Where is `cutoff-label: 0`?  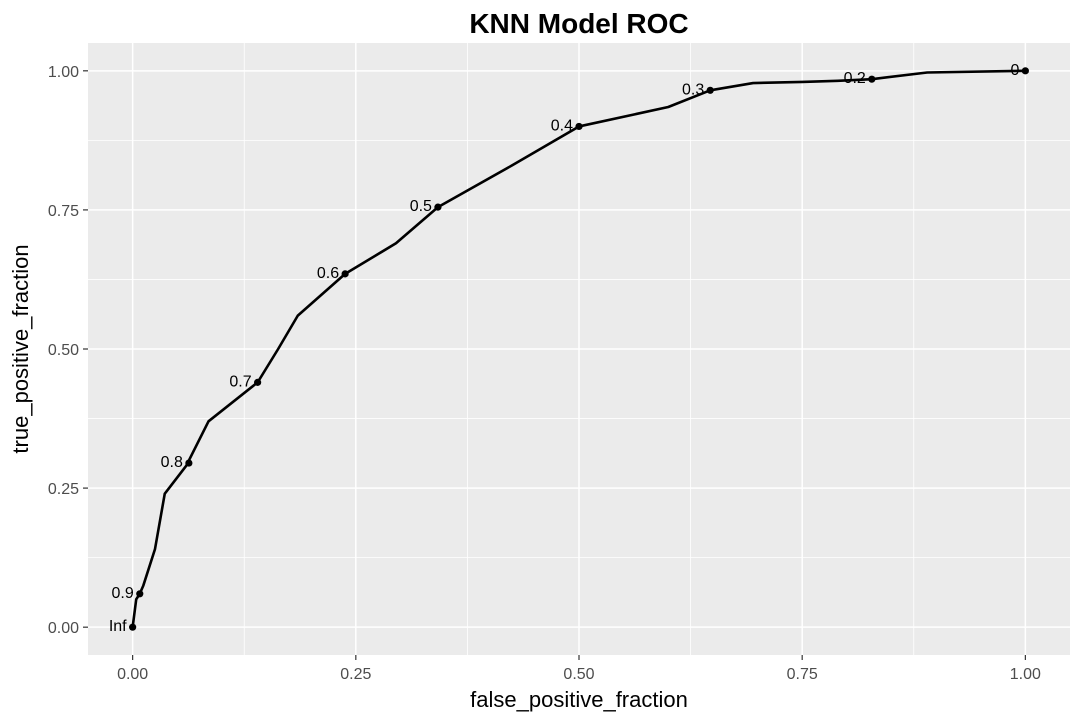
cutoff-label: 0 is located at coordinates (1014, 70).